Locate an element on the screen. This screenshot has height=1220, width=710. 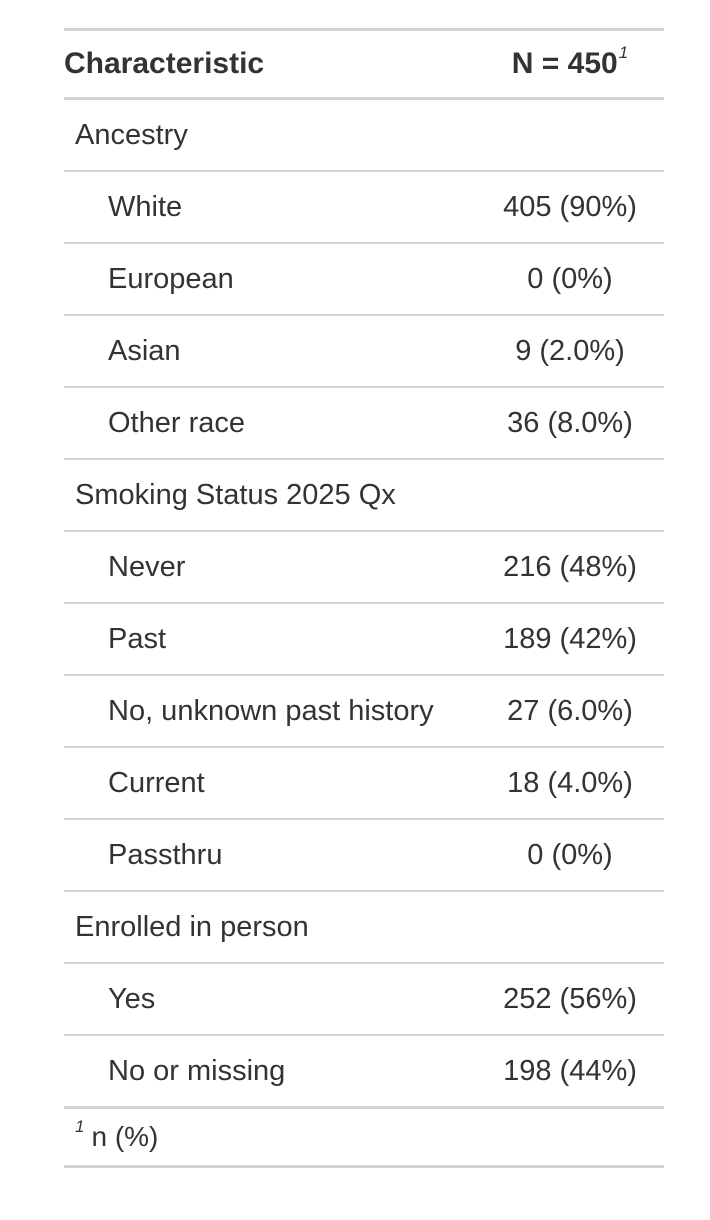
table-row: European 0 (0%) is located at coordinates (364, 278).